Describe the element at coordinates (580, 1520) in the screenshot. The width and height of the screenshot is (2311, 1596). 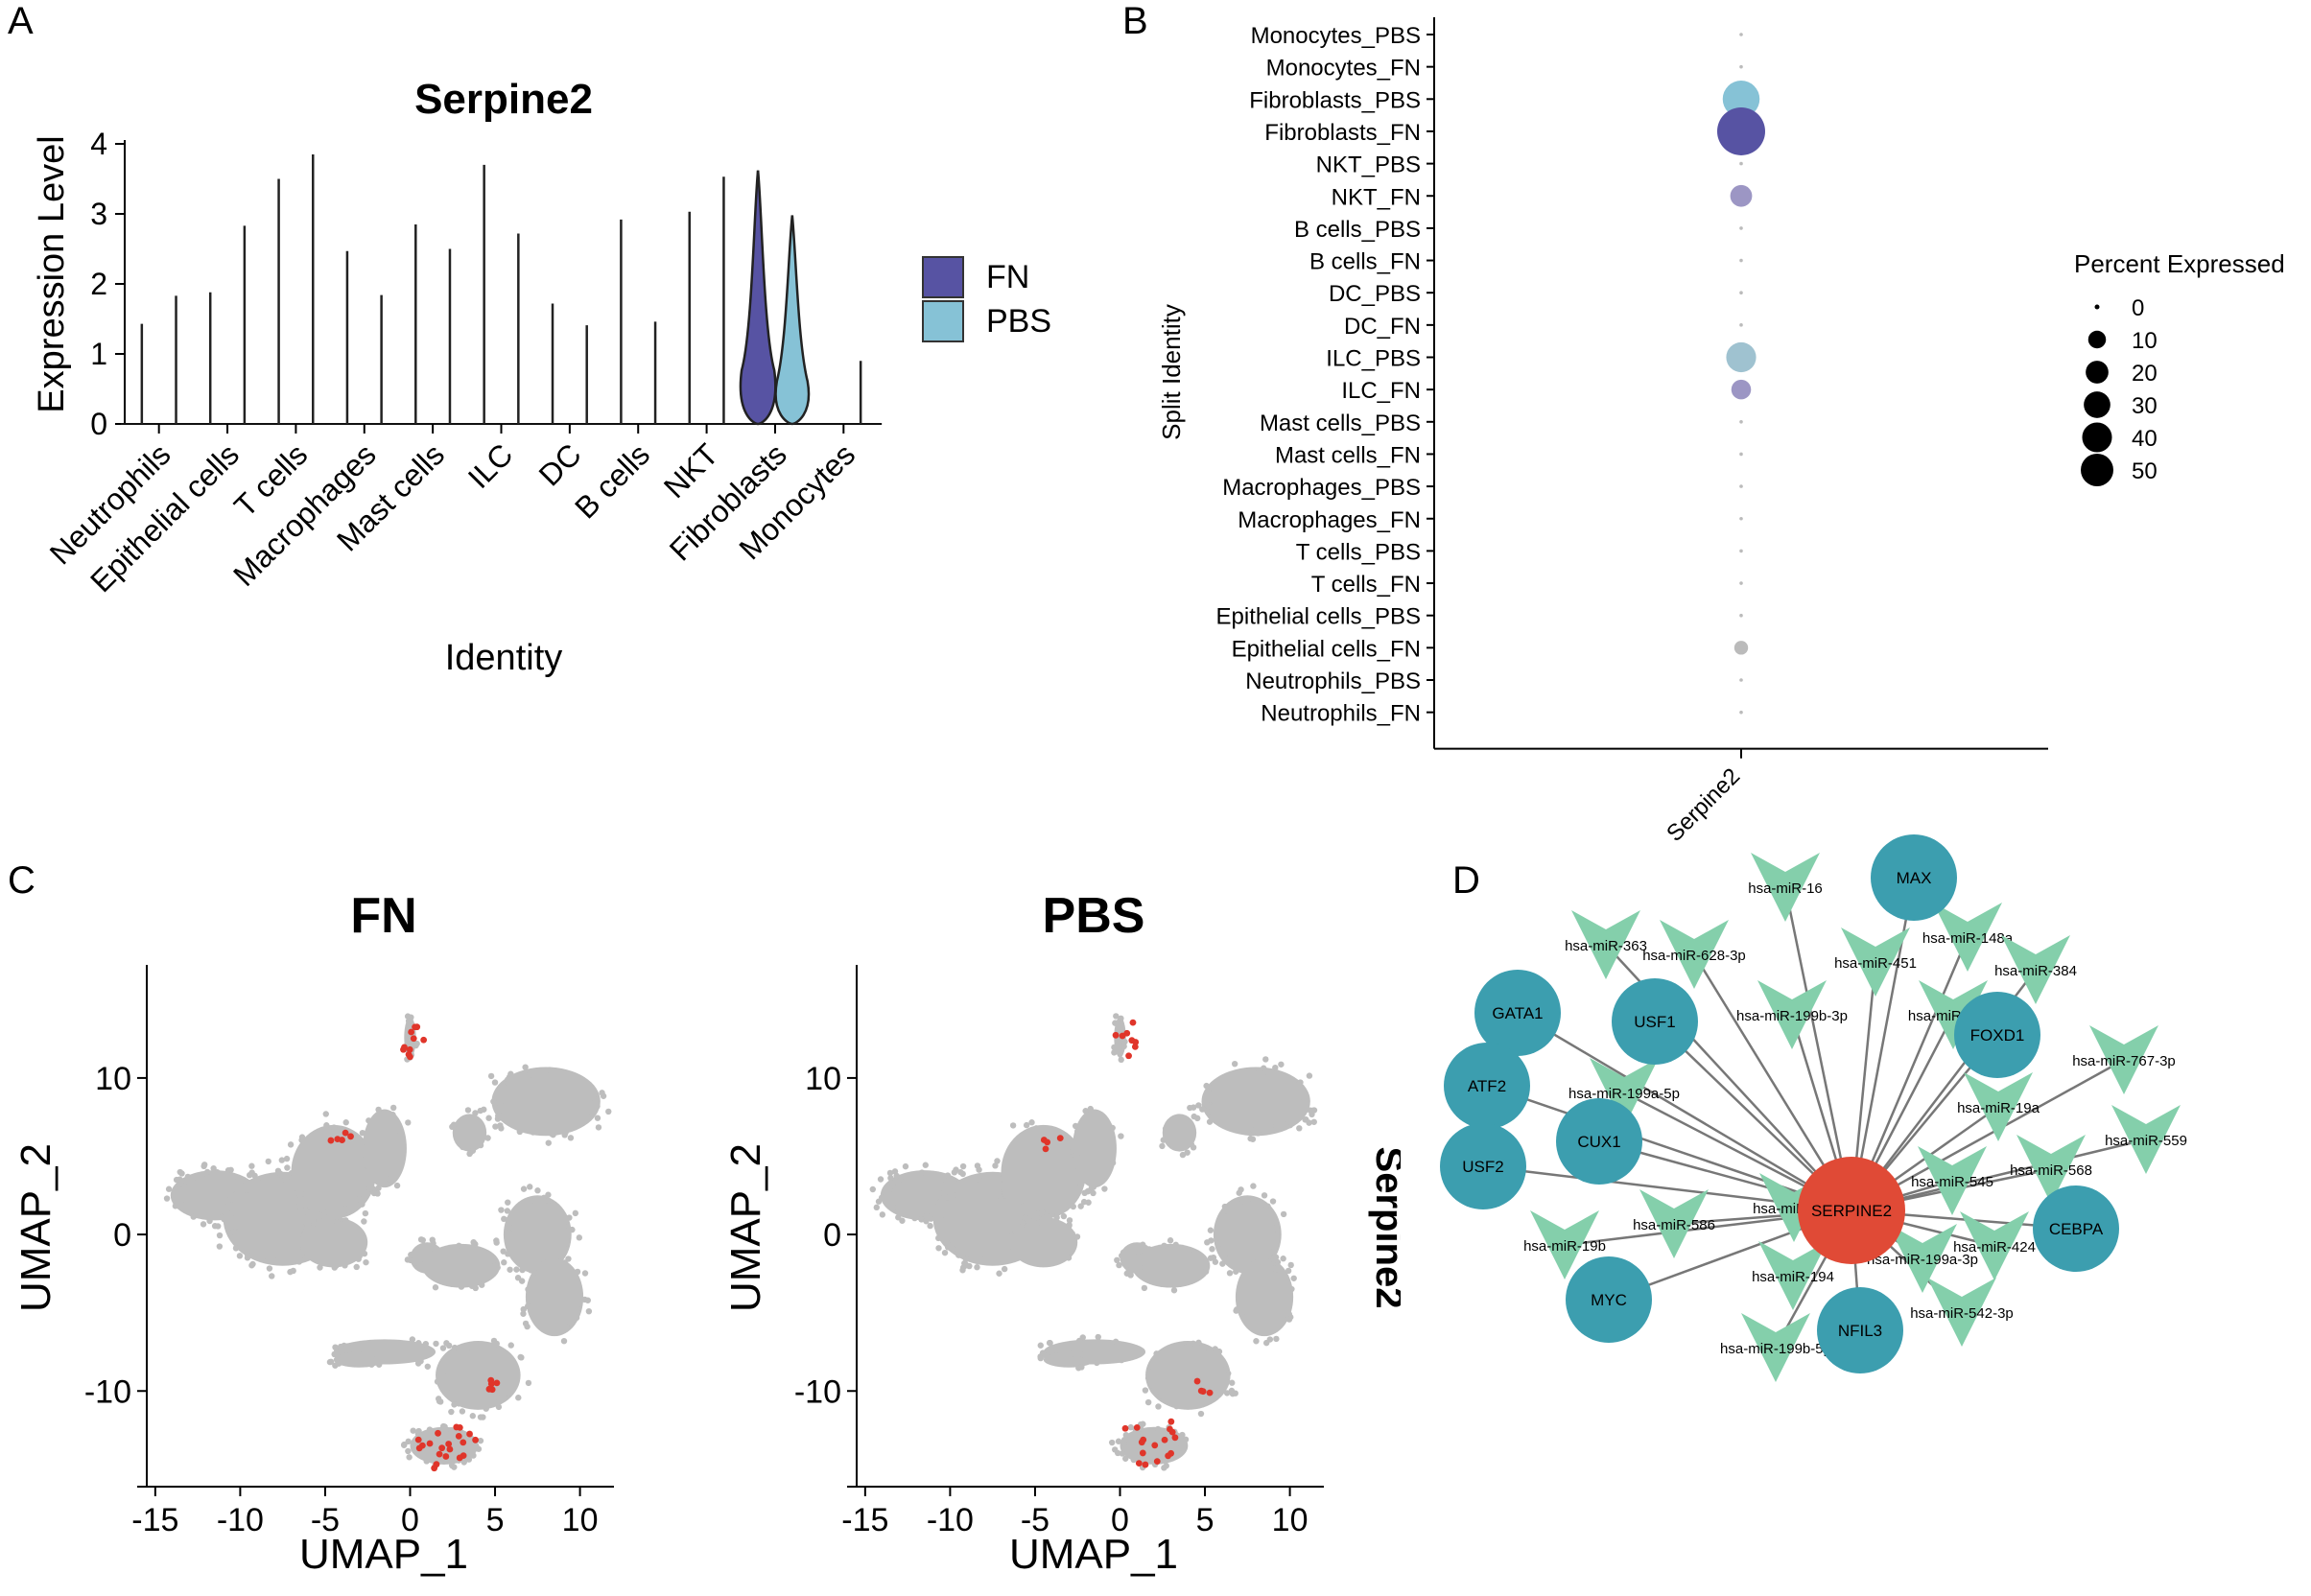
I see `umap-x-tick-label: 10` at that location.